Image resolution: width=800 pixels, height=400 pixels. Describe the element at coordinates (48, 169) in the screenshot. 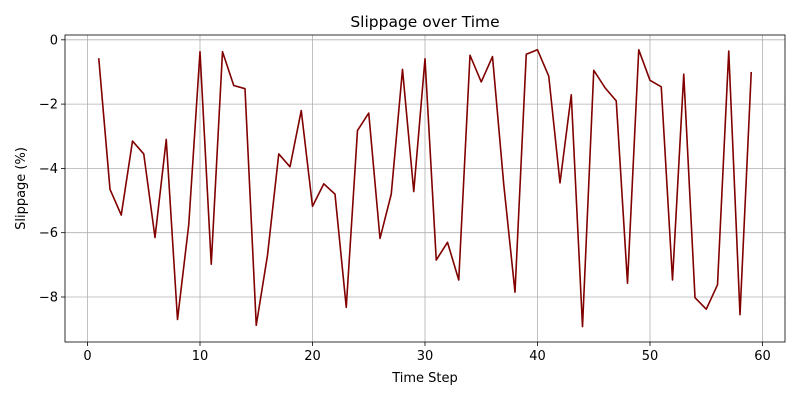

I see `y-tick-label: −4` at that location.